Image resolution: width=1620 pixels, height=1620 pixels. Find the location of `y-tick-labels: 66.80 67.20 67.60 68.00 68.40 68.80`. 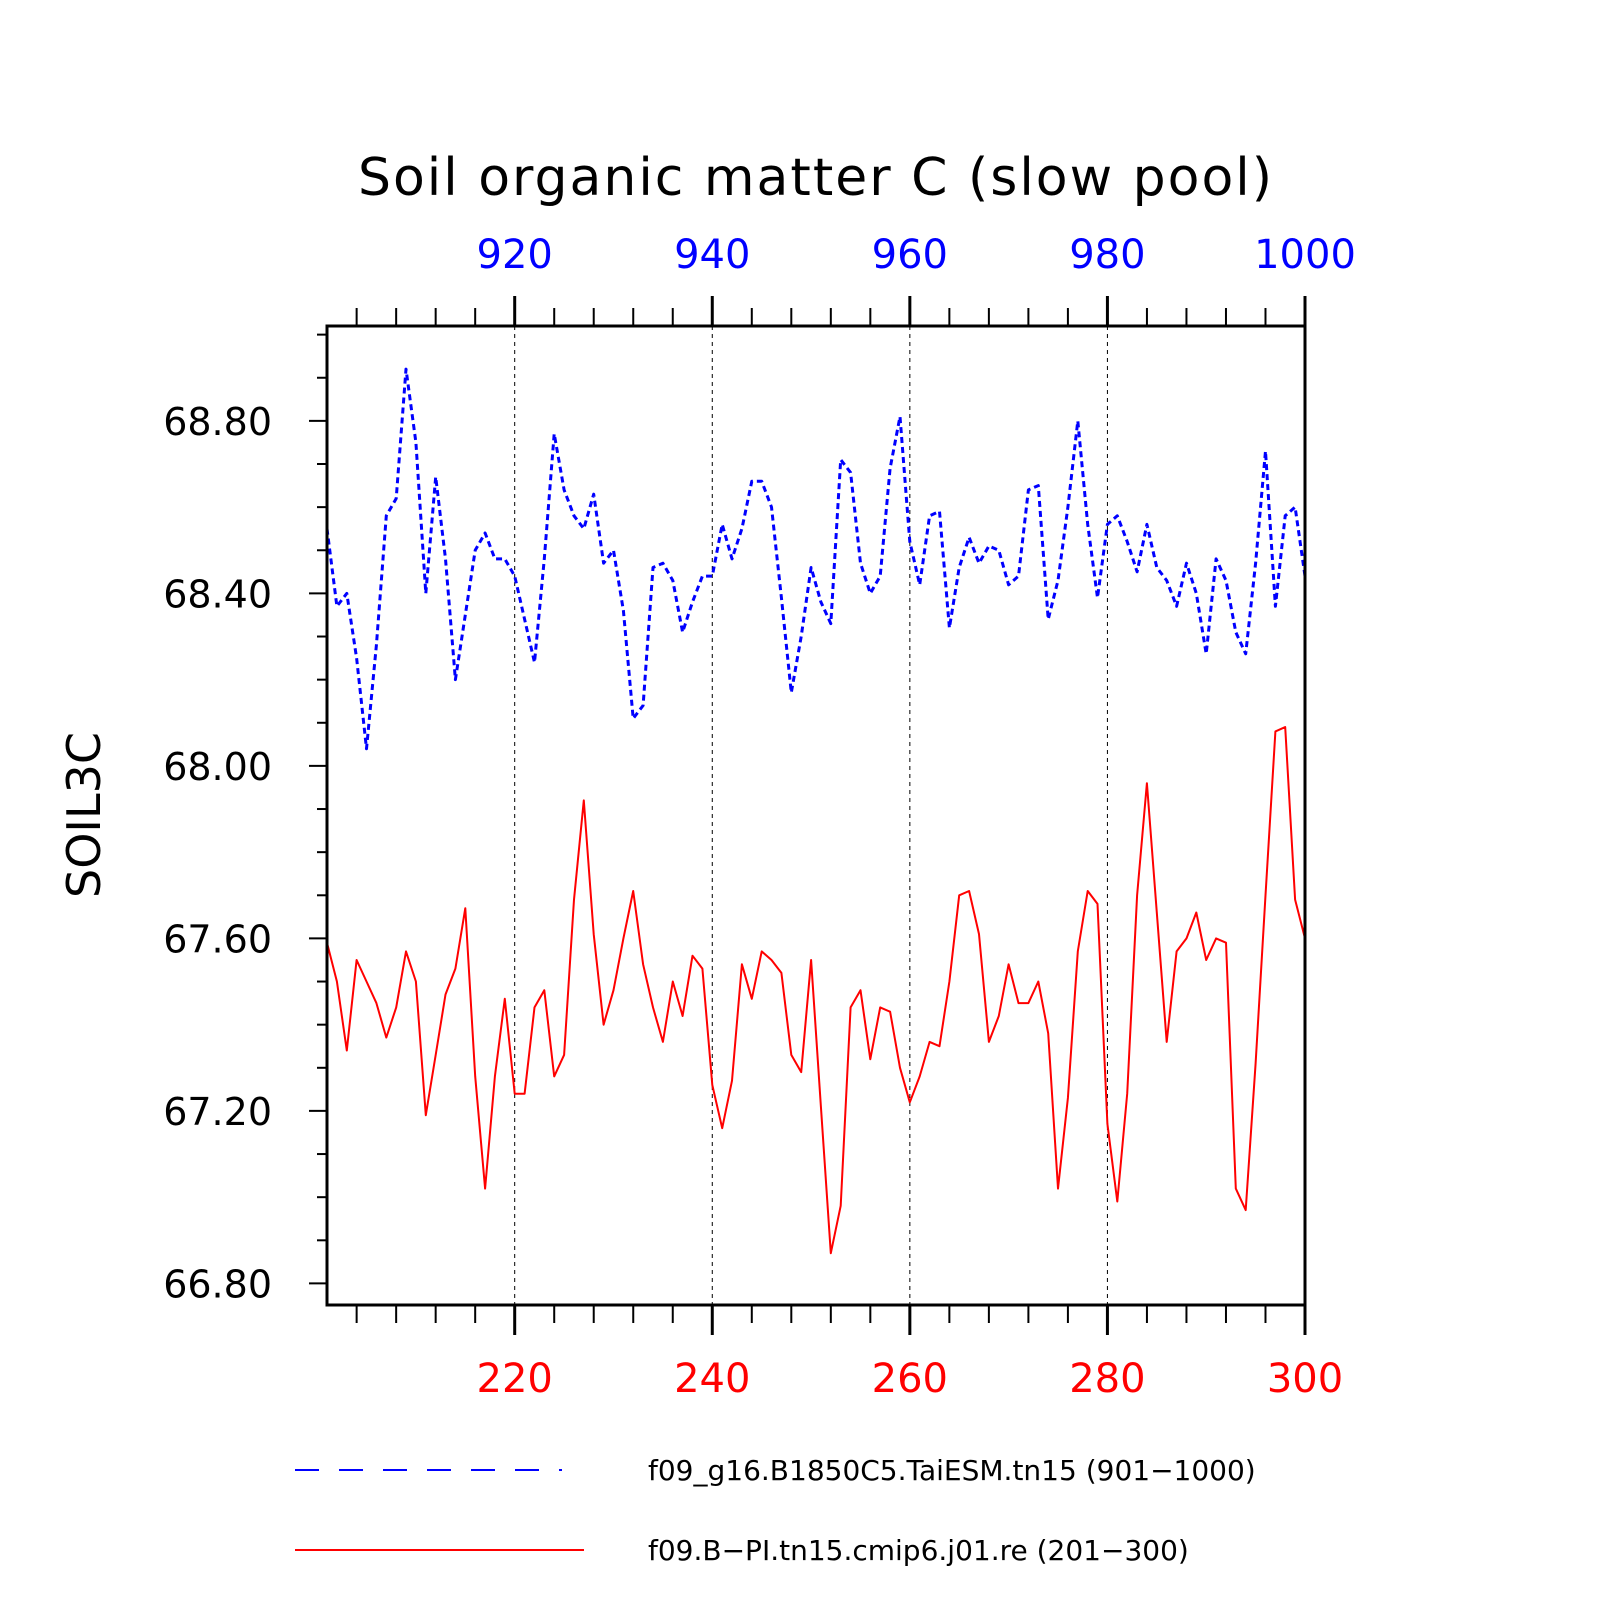

y-tick-labels: 66.80 67.20 67.60 68.00 68.40 68.80 is located at coordinates (217, 853).